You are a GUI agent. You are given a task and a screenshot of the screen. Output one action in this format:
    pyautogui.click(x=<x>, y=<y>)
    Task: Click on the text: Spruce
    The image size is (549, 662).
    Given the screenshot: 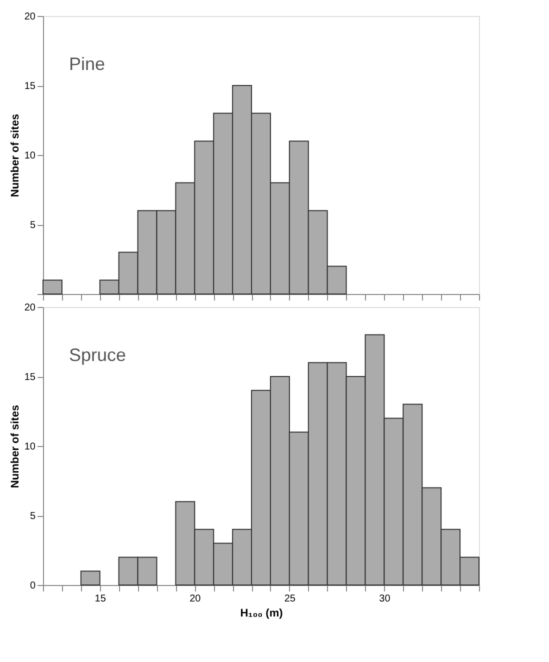 What is the action you would take?
    pyautogui.click(x=97, y=355)
    